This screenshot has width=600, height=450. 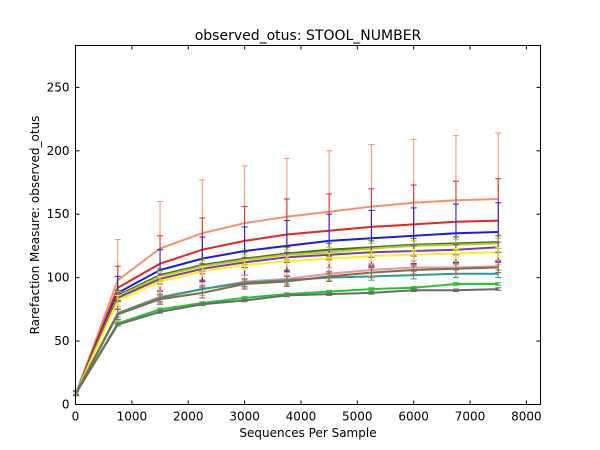 What do you see at coordinates (188, 417) in the screenshot?
I see `x-tick-label: 2000` at bounding box center [188, 417].